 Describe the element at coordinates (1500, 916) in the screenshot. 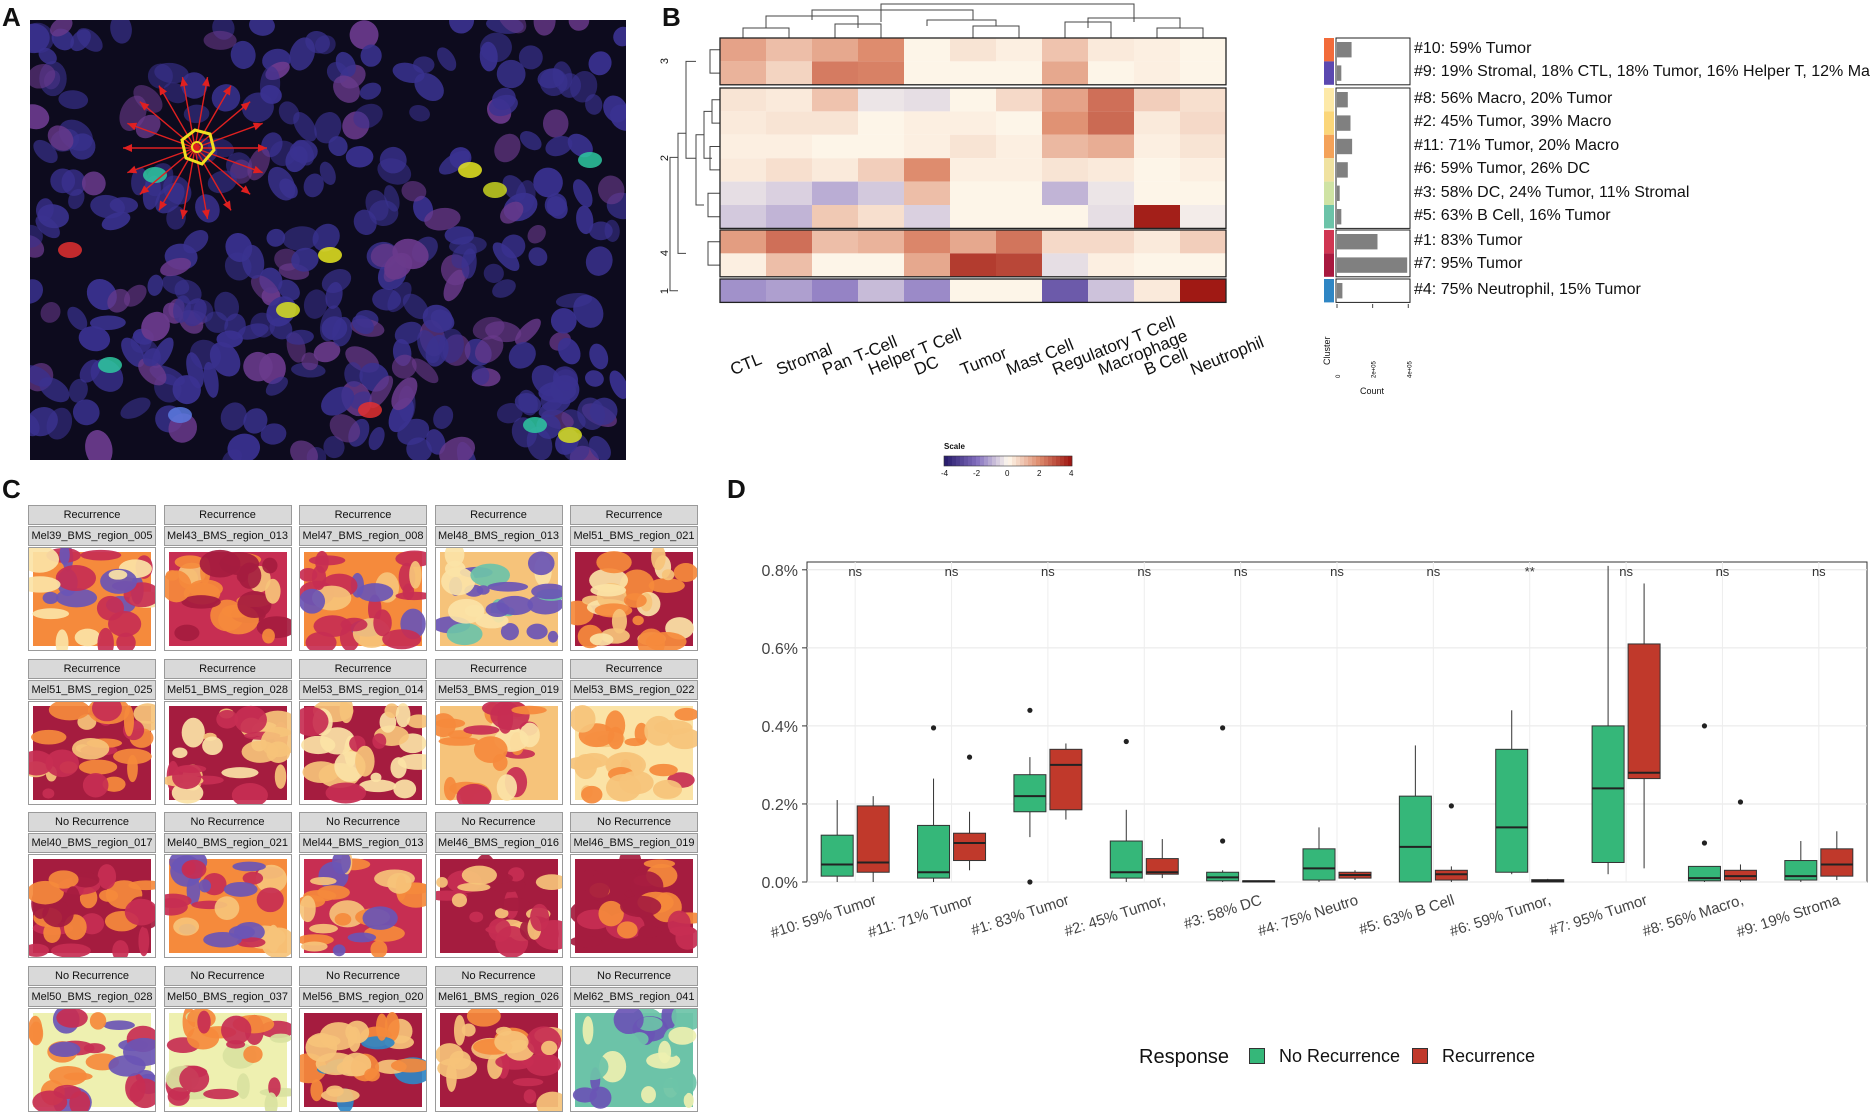

I see `x-tick-label: #6: 59% Tumor,` at that location.